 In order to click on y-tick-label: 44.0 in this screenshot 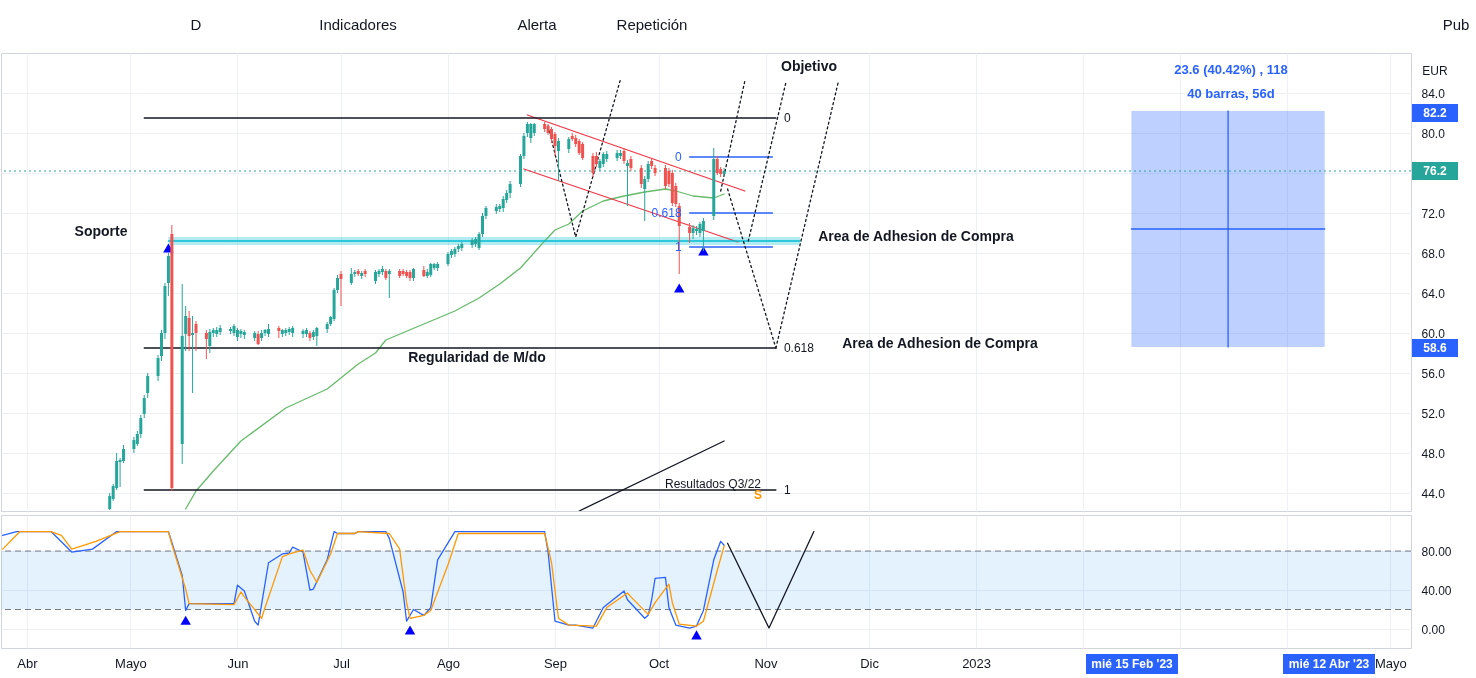, I will do `click(1433, 493)`.